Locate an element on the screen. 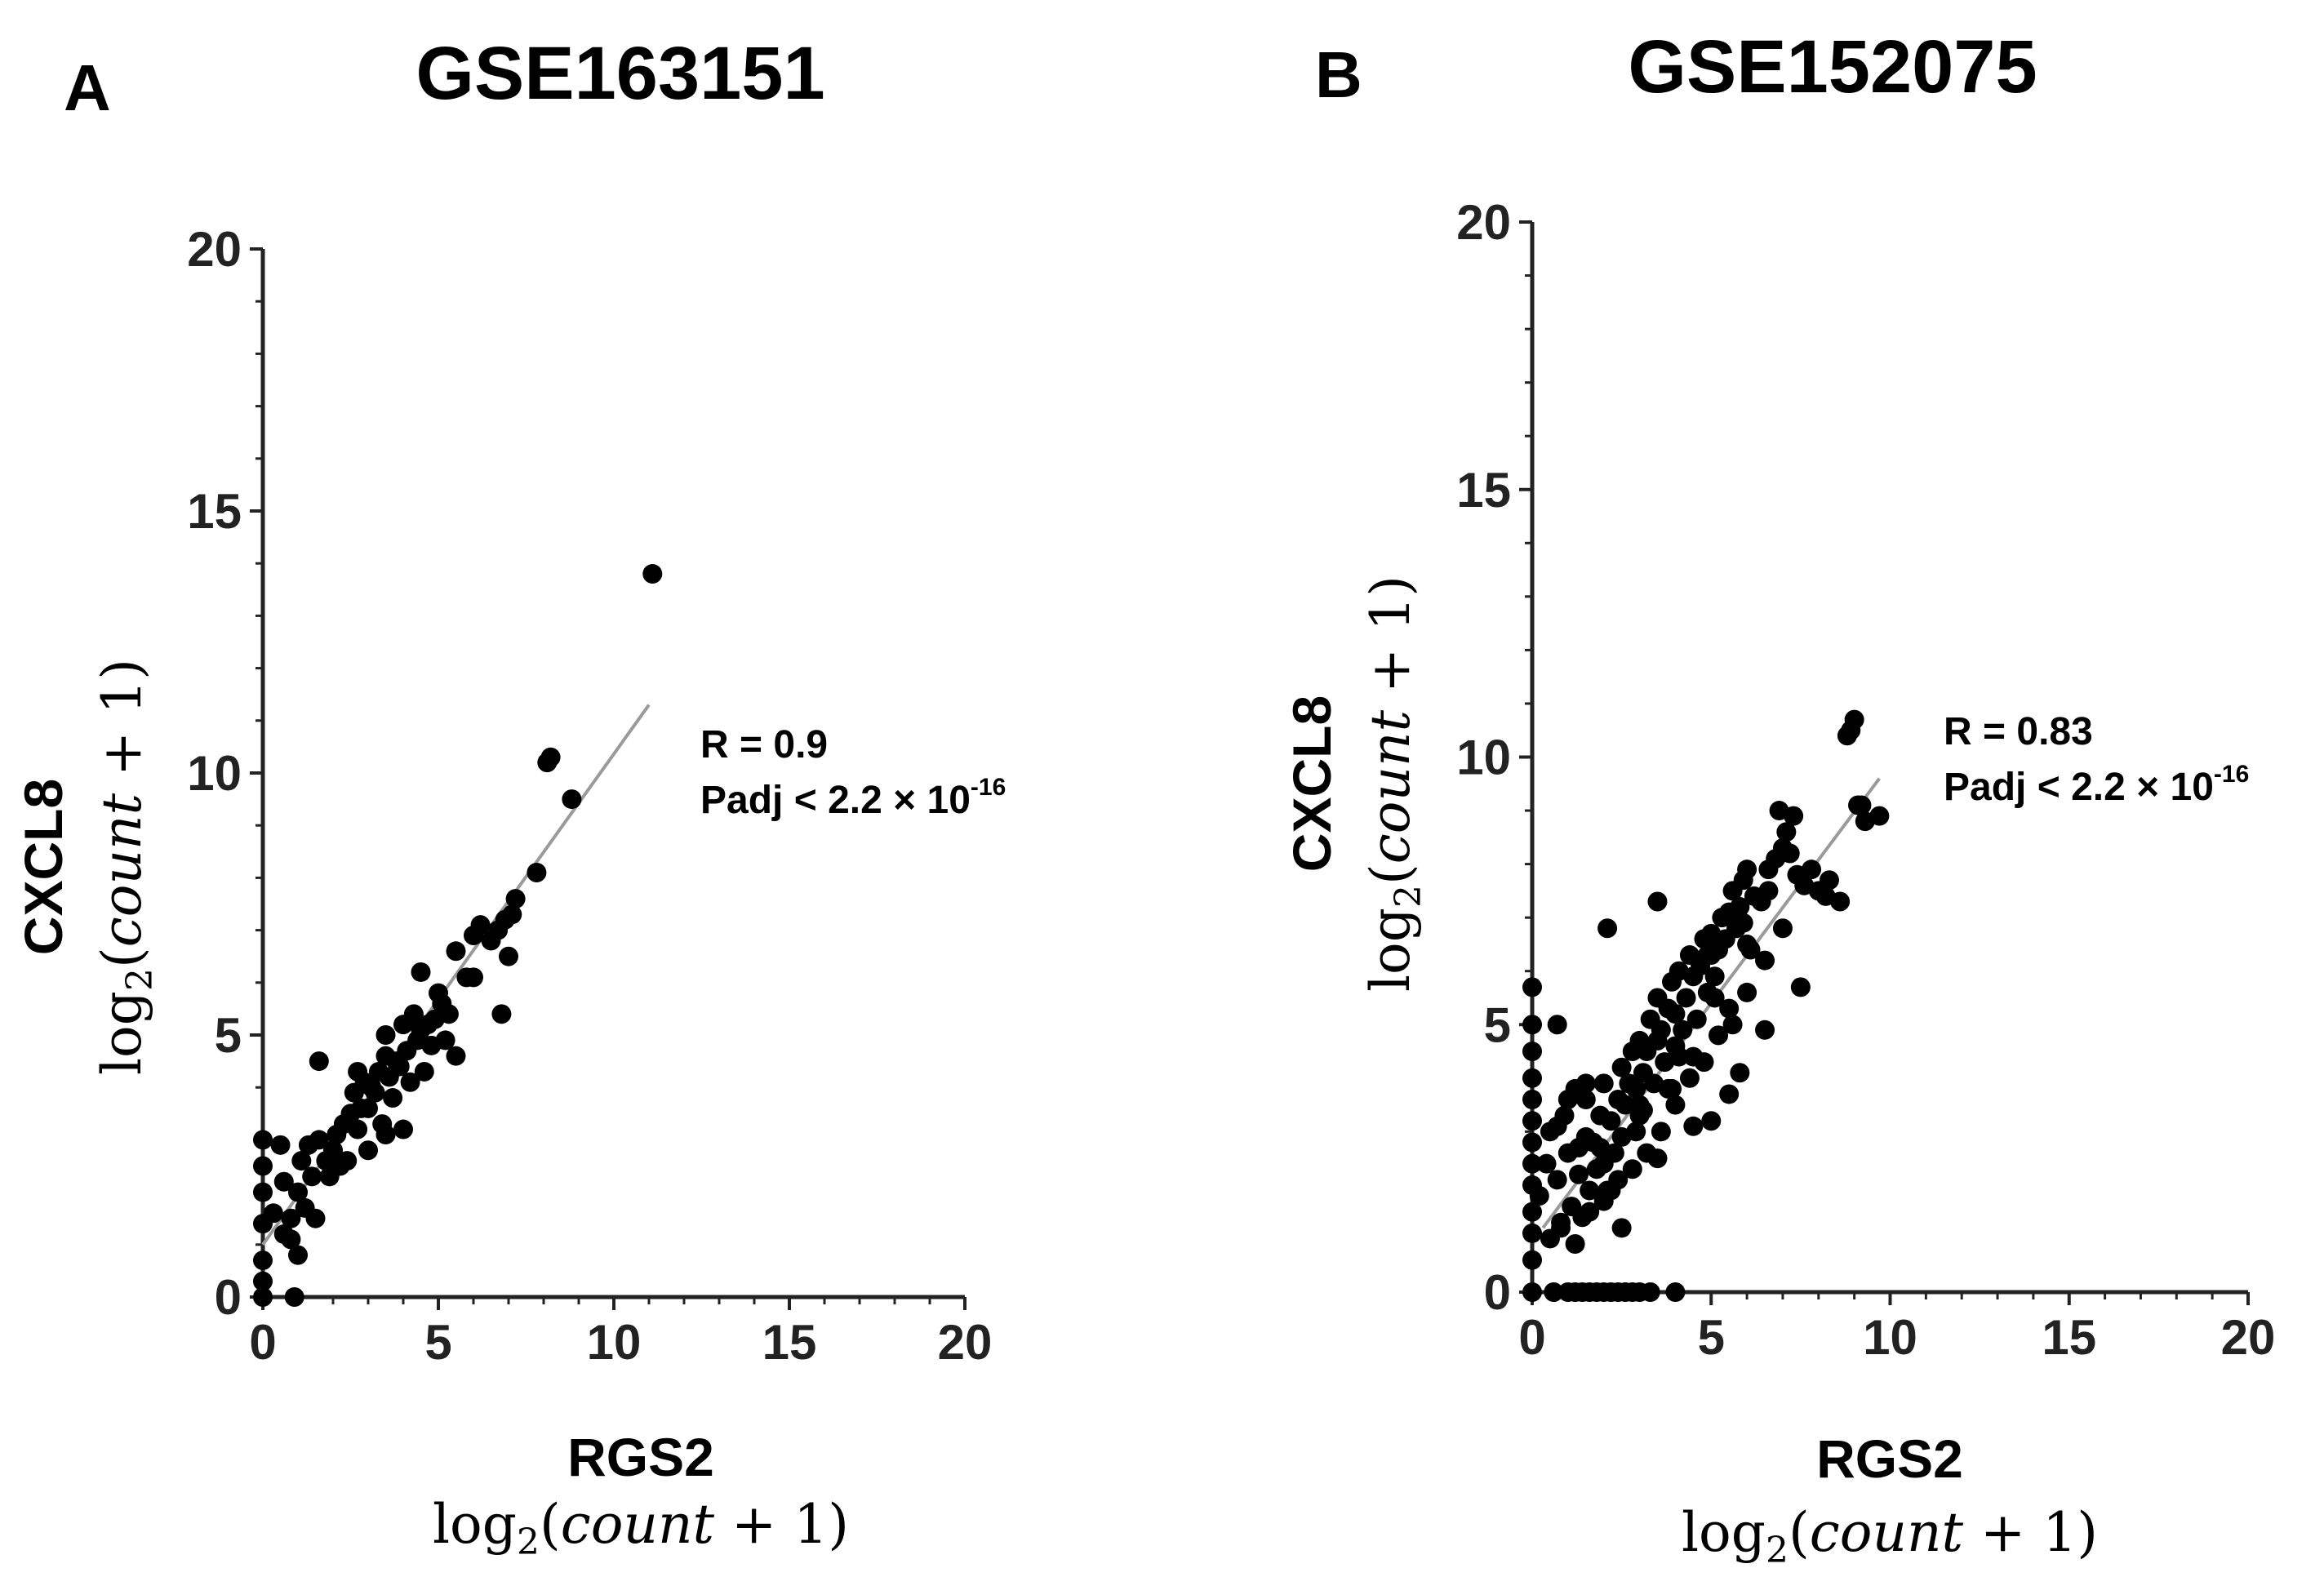 This screenshot has width=2324, height=1577. chart-title: GSE163151 is located at coordinates (620, 73).